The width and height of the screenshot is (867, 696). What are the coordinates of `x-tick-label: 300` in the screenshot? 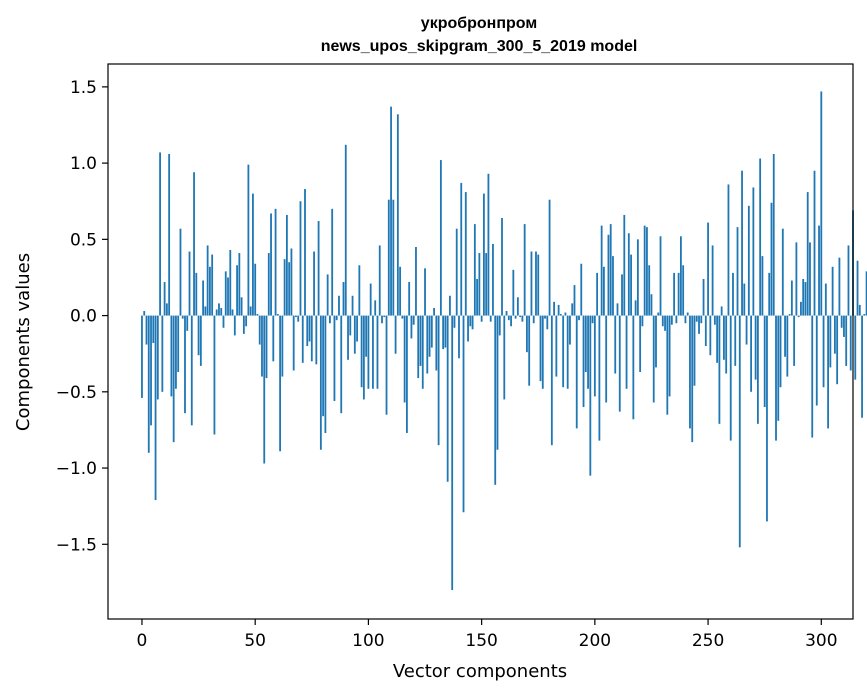 It's located at (821, 641).